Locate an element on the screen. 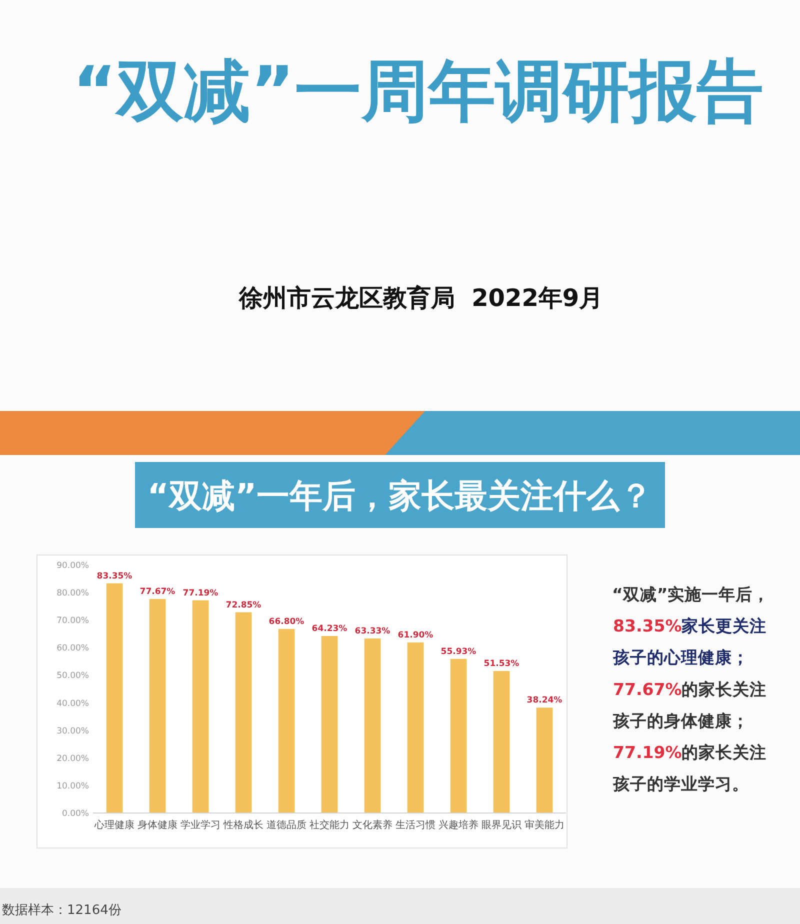 This screenshot has height=924, width=800. data-label: 61.90% is located at coordinates (416, 635).